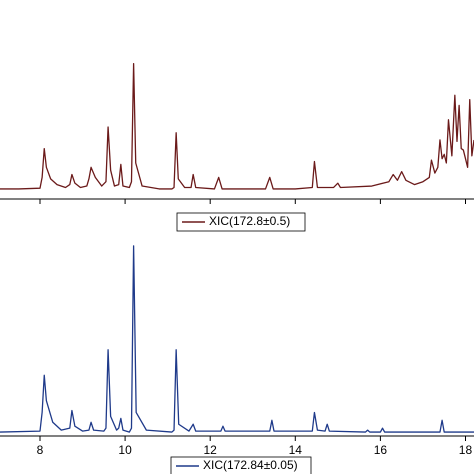 The image size is (474, 474). I want to click on x-tick-label: 8, so click(40, 450).